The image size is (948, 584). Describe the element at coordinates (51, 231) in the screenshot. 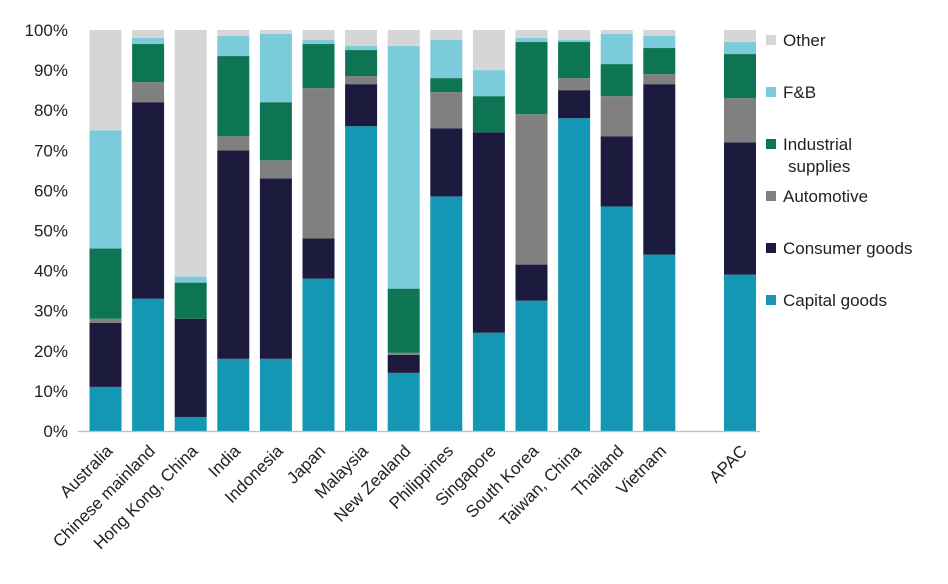

I see `y-tick-label: 50%` at that location.